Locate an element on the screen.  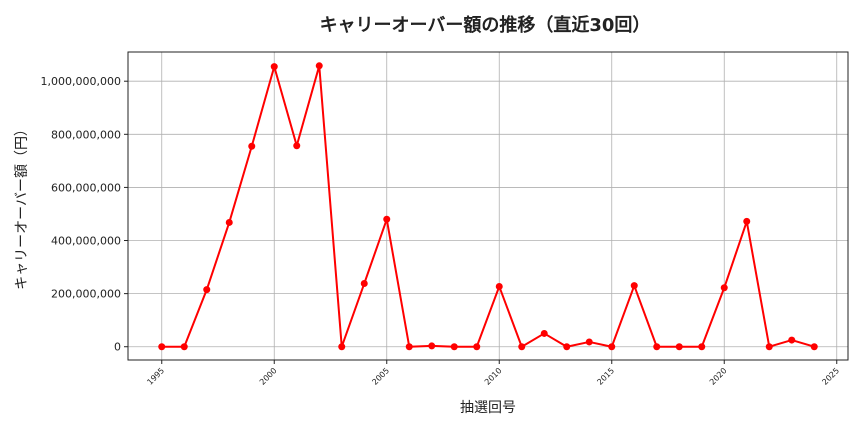
chart-title: キャリーオーバー額の推移（直近30回） is located at coordinates (485, 25).